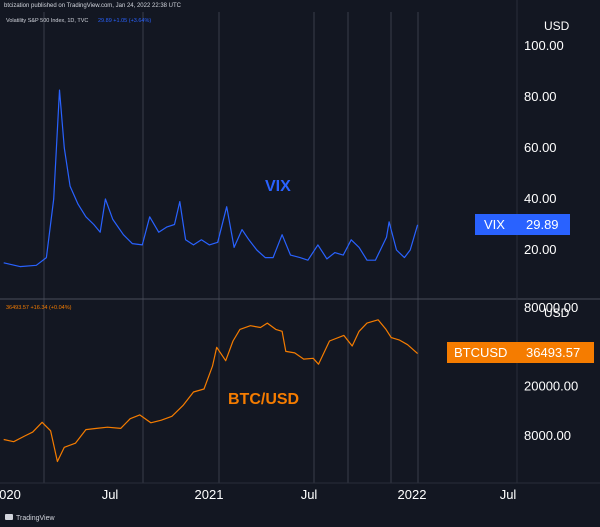 The height and width of the screenshot is (527, 600). I want to click on vix-price-tag-bg, so click(522, 224).